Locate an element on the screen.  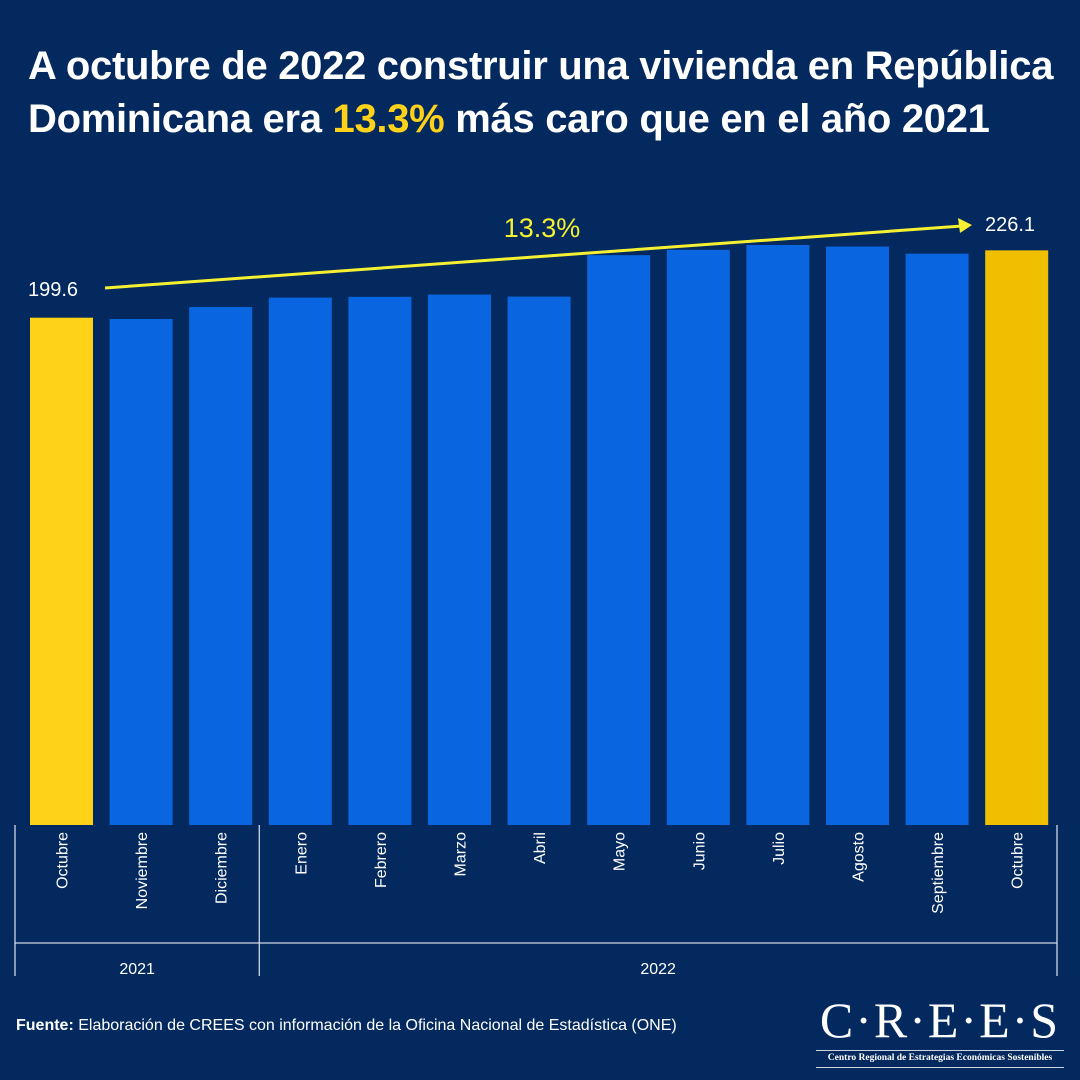
x-tick-label: Junio is located at coordinates (699, 851).